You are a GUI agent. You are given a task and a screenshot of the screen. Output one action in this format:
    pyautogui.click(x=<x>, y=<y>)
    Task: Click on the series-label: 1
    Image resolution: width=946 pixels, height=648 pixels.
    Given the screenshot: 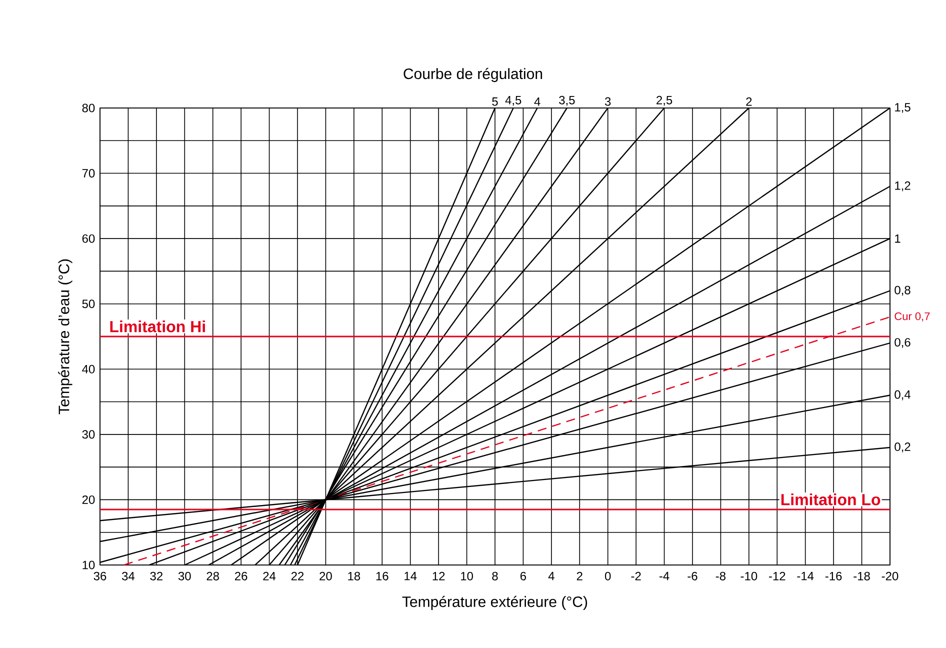 What is the action you would take?
    pyautogui.click(x=897, y=238)
    